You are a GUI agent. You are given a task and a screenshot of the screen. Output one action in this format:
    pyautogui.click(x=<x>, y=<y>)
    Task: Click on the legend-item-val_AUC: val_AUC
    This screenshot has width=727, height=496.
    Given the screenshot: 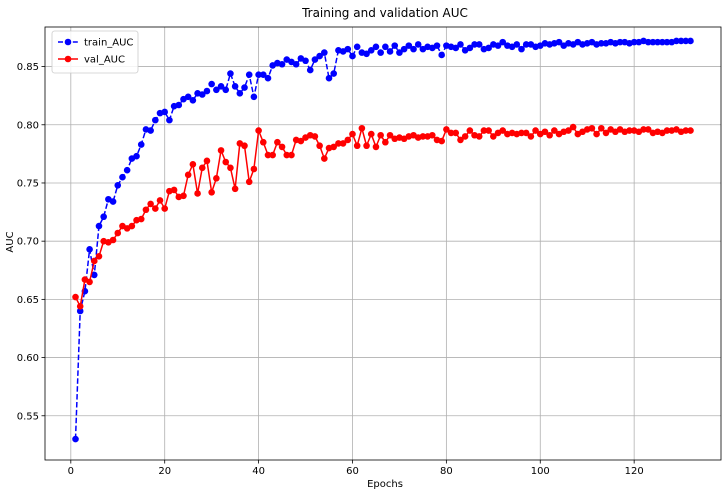 What is the action you would take?
    pyautogui.click(x=91, y=60)
    